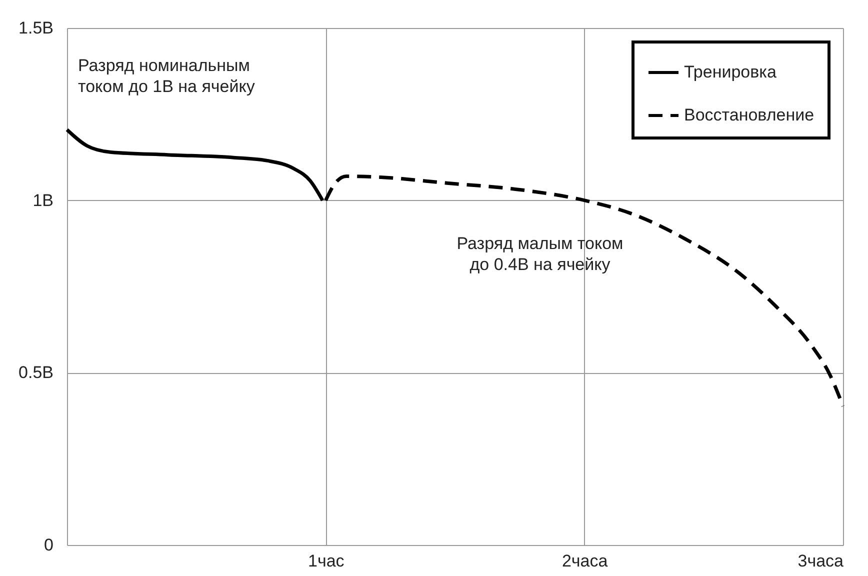  What do you see at coordinates (36, 28) in the screenshot?
I see `y-tick-label: 1.5В` at bounding box center [36, 28].